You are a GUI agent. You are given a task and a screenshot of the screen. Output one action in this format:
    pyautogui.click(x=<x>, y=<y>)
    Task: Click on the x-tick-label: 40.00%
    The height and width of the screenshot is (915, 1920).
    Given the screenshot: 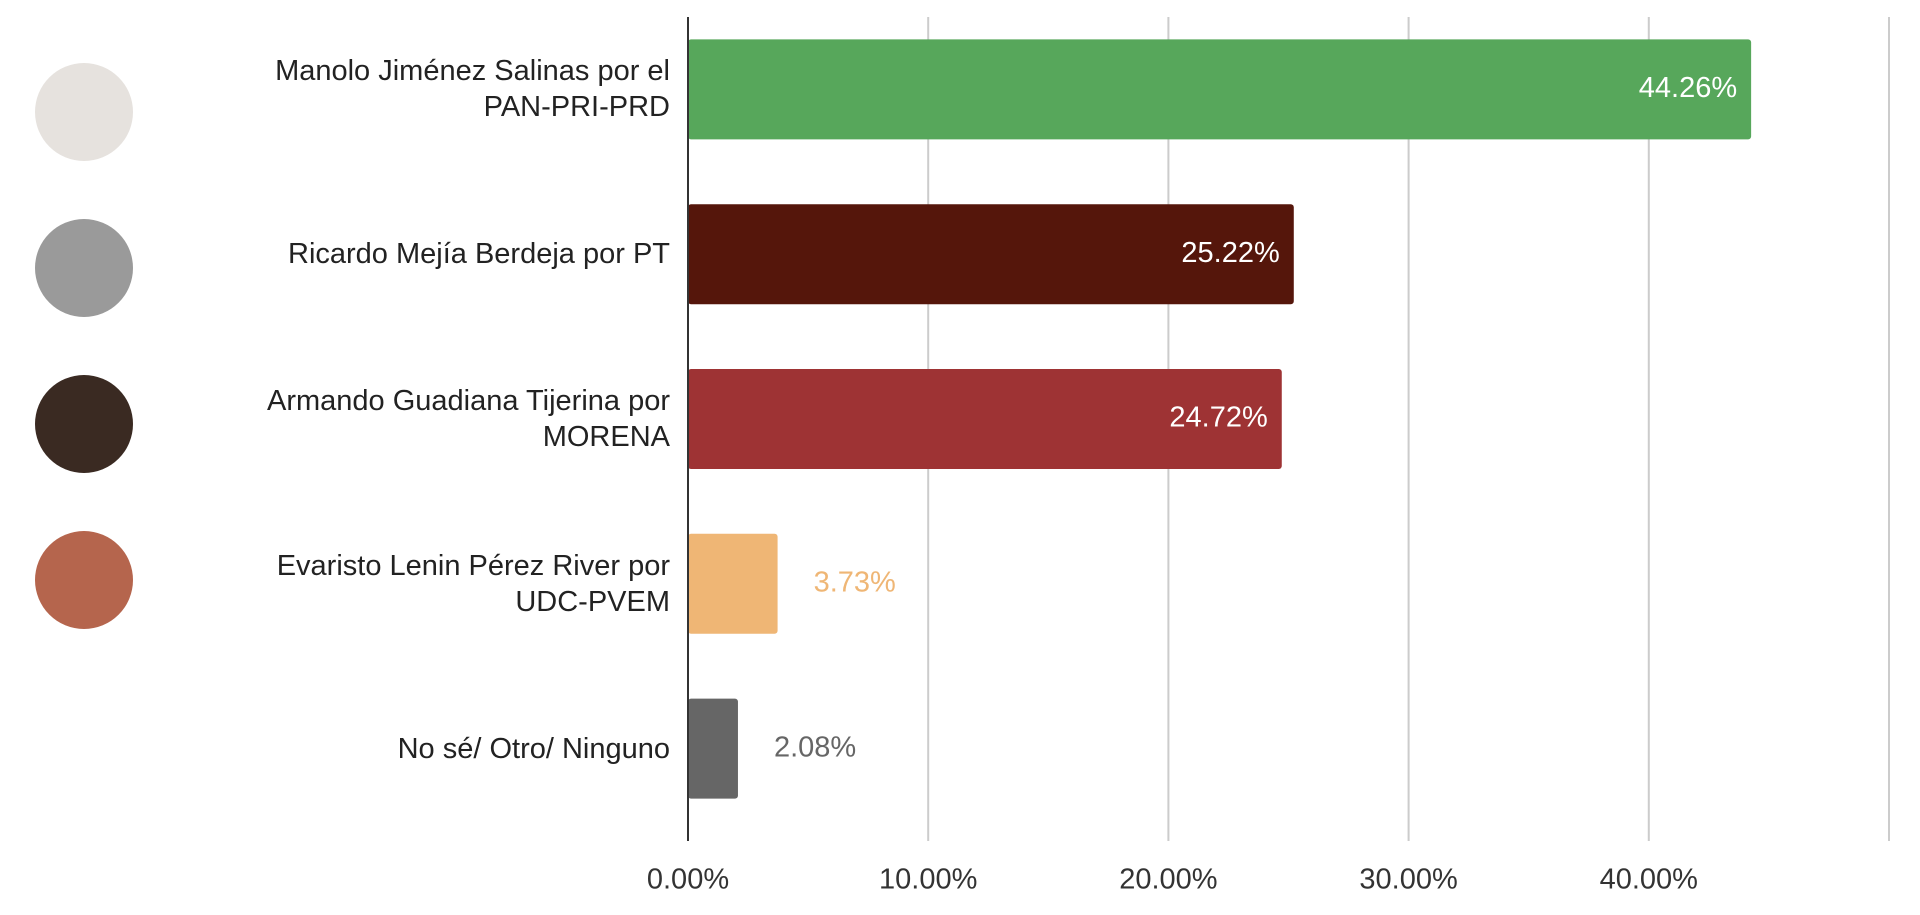 What is the action you would take?
    pyautogui.click(x=1649, y=880)
    